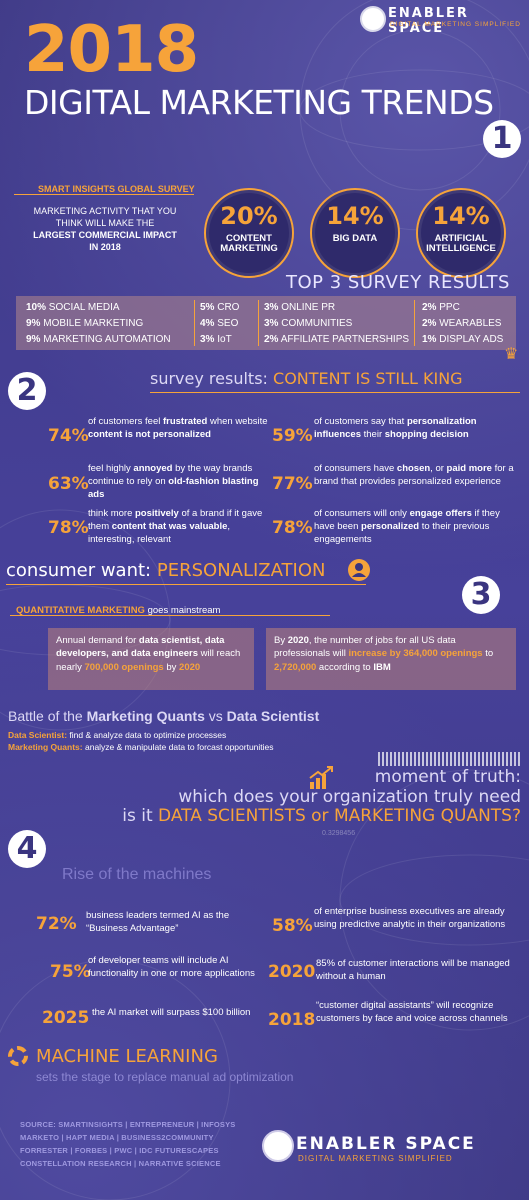 This screenshot has height=1200, width=529. I want to click on heading-emphasis: QUANTITATIVE MARKETING, so click(80, 610).